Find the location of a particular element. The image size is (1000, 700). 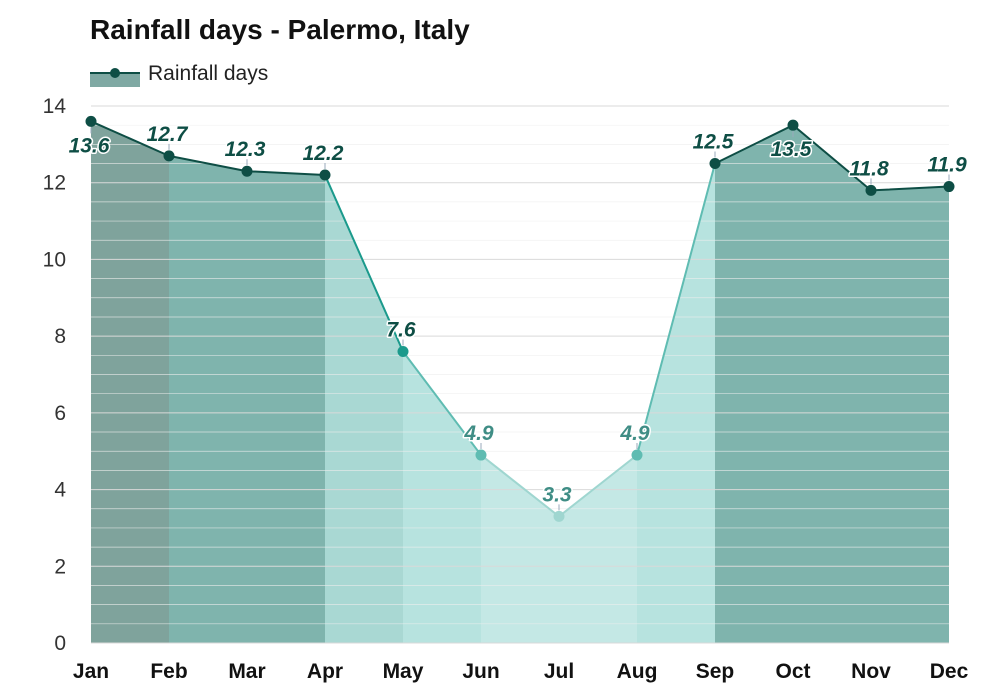

data-label-apr: 12.2 is located at coordinates (323, 153).